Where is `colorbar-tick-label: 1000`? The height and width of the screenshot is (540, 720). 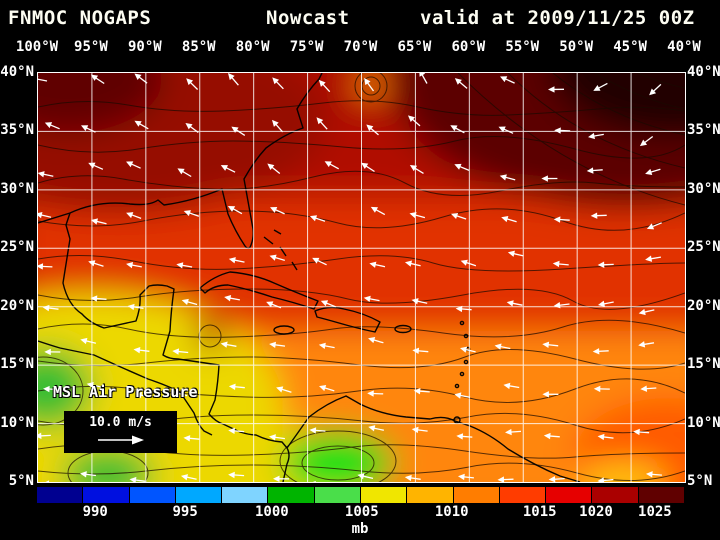 colorbar-tick-label: 1000 is located at coordinates (272, 512).